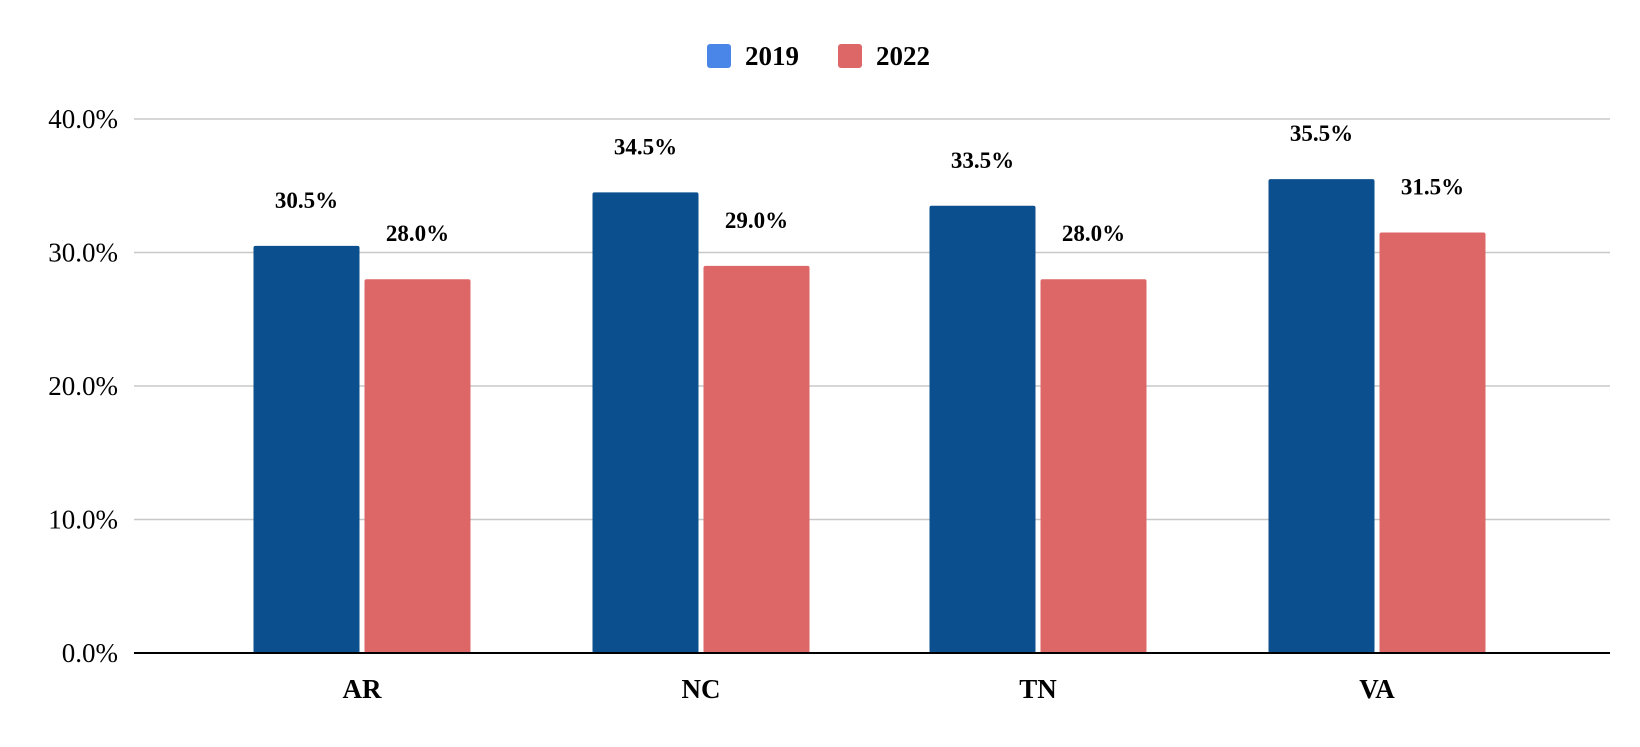 The height and width of the screenshot is (747, 1640). I want to click on bar-2019-tn, so click(982, 429).